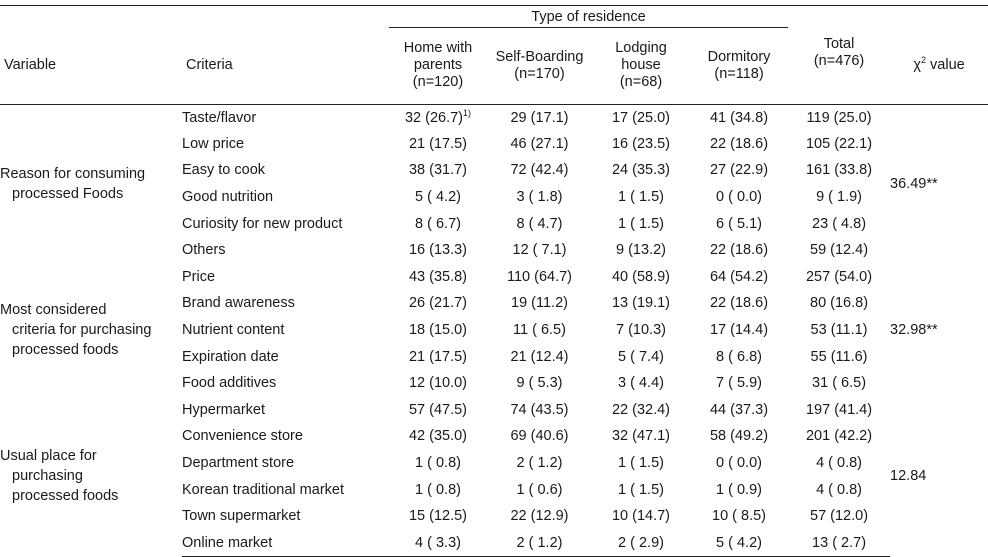  Describe the element at coordinates (641, 48) in the screenshot. I see `lodging-heading-line1: Lodging` at that location.